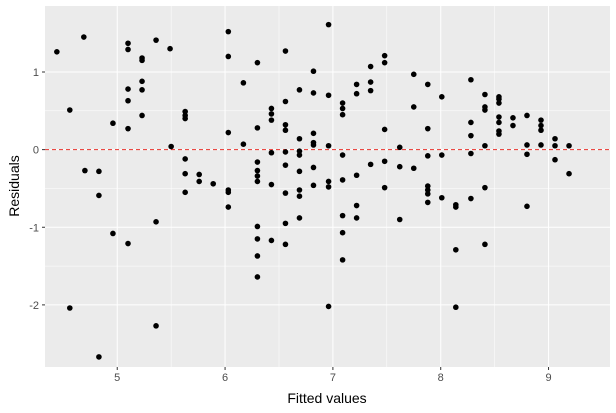  What do you see at coordinates (548, 378) in the screenshot?
I see `x-tick-label: 9` at bounding box center [548, 378].